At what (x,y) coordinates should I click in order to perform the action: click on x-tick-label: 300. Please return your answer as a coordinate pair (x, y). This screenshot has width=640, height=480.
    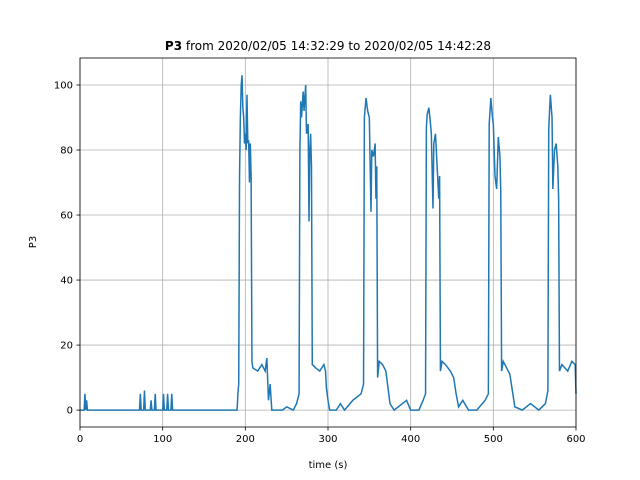
    Looking at the image, I should click on (327, 439).